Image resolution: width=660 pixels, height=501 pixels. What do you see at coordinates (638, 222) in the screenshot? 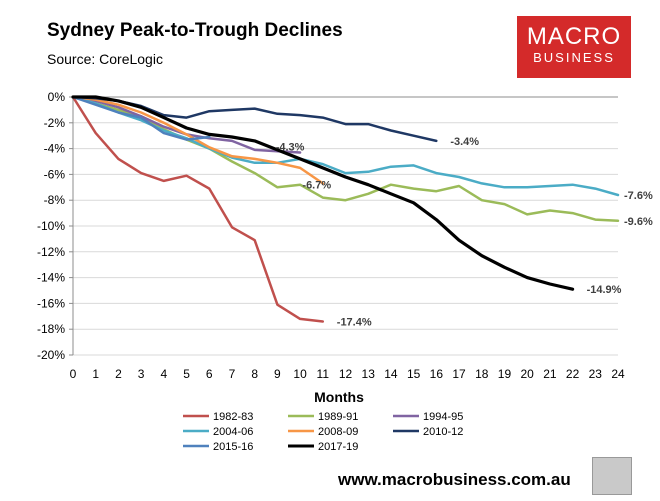
I see `end-label-1989-91: -9.6%` at bounding box center [638, 222].